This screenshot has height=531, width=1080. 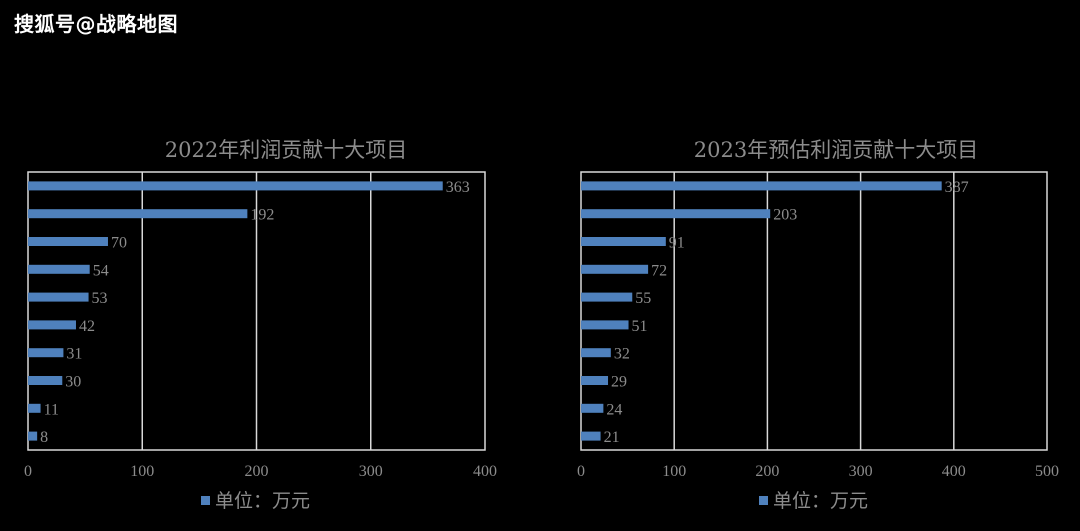 I want to click on data-label: 8, so click(x=44, y=437).